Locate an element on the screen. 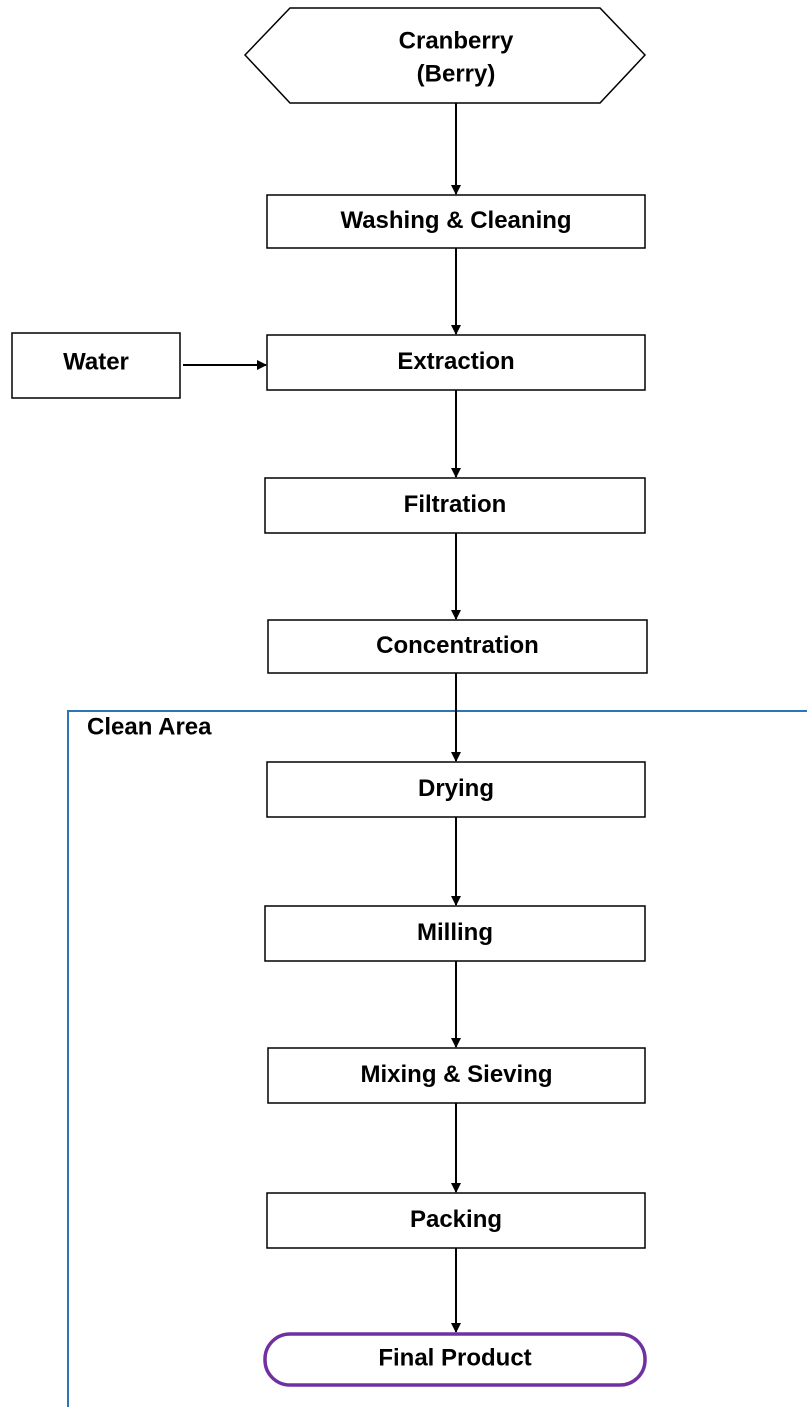  end-node is located at coordinates (455, 1359).